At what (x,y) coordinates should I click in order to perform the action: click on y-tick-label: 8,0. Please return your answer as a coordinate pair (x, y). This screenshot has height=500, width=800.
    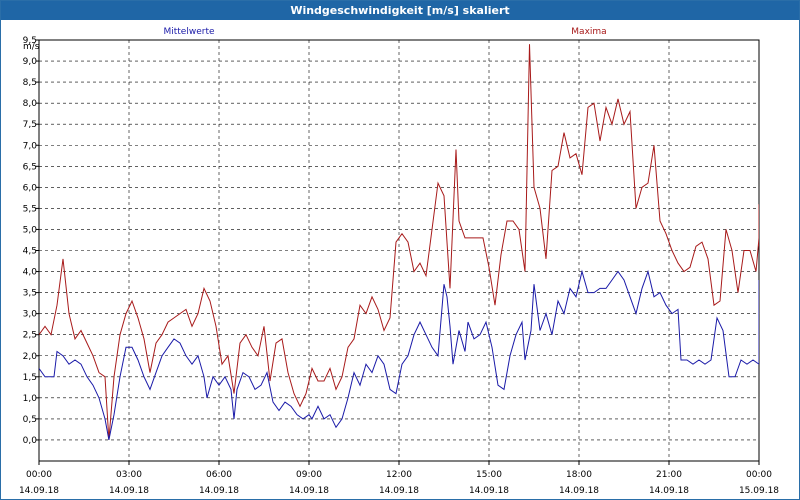
    Looking at the image, I should click on (30, 104).